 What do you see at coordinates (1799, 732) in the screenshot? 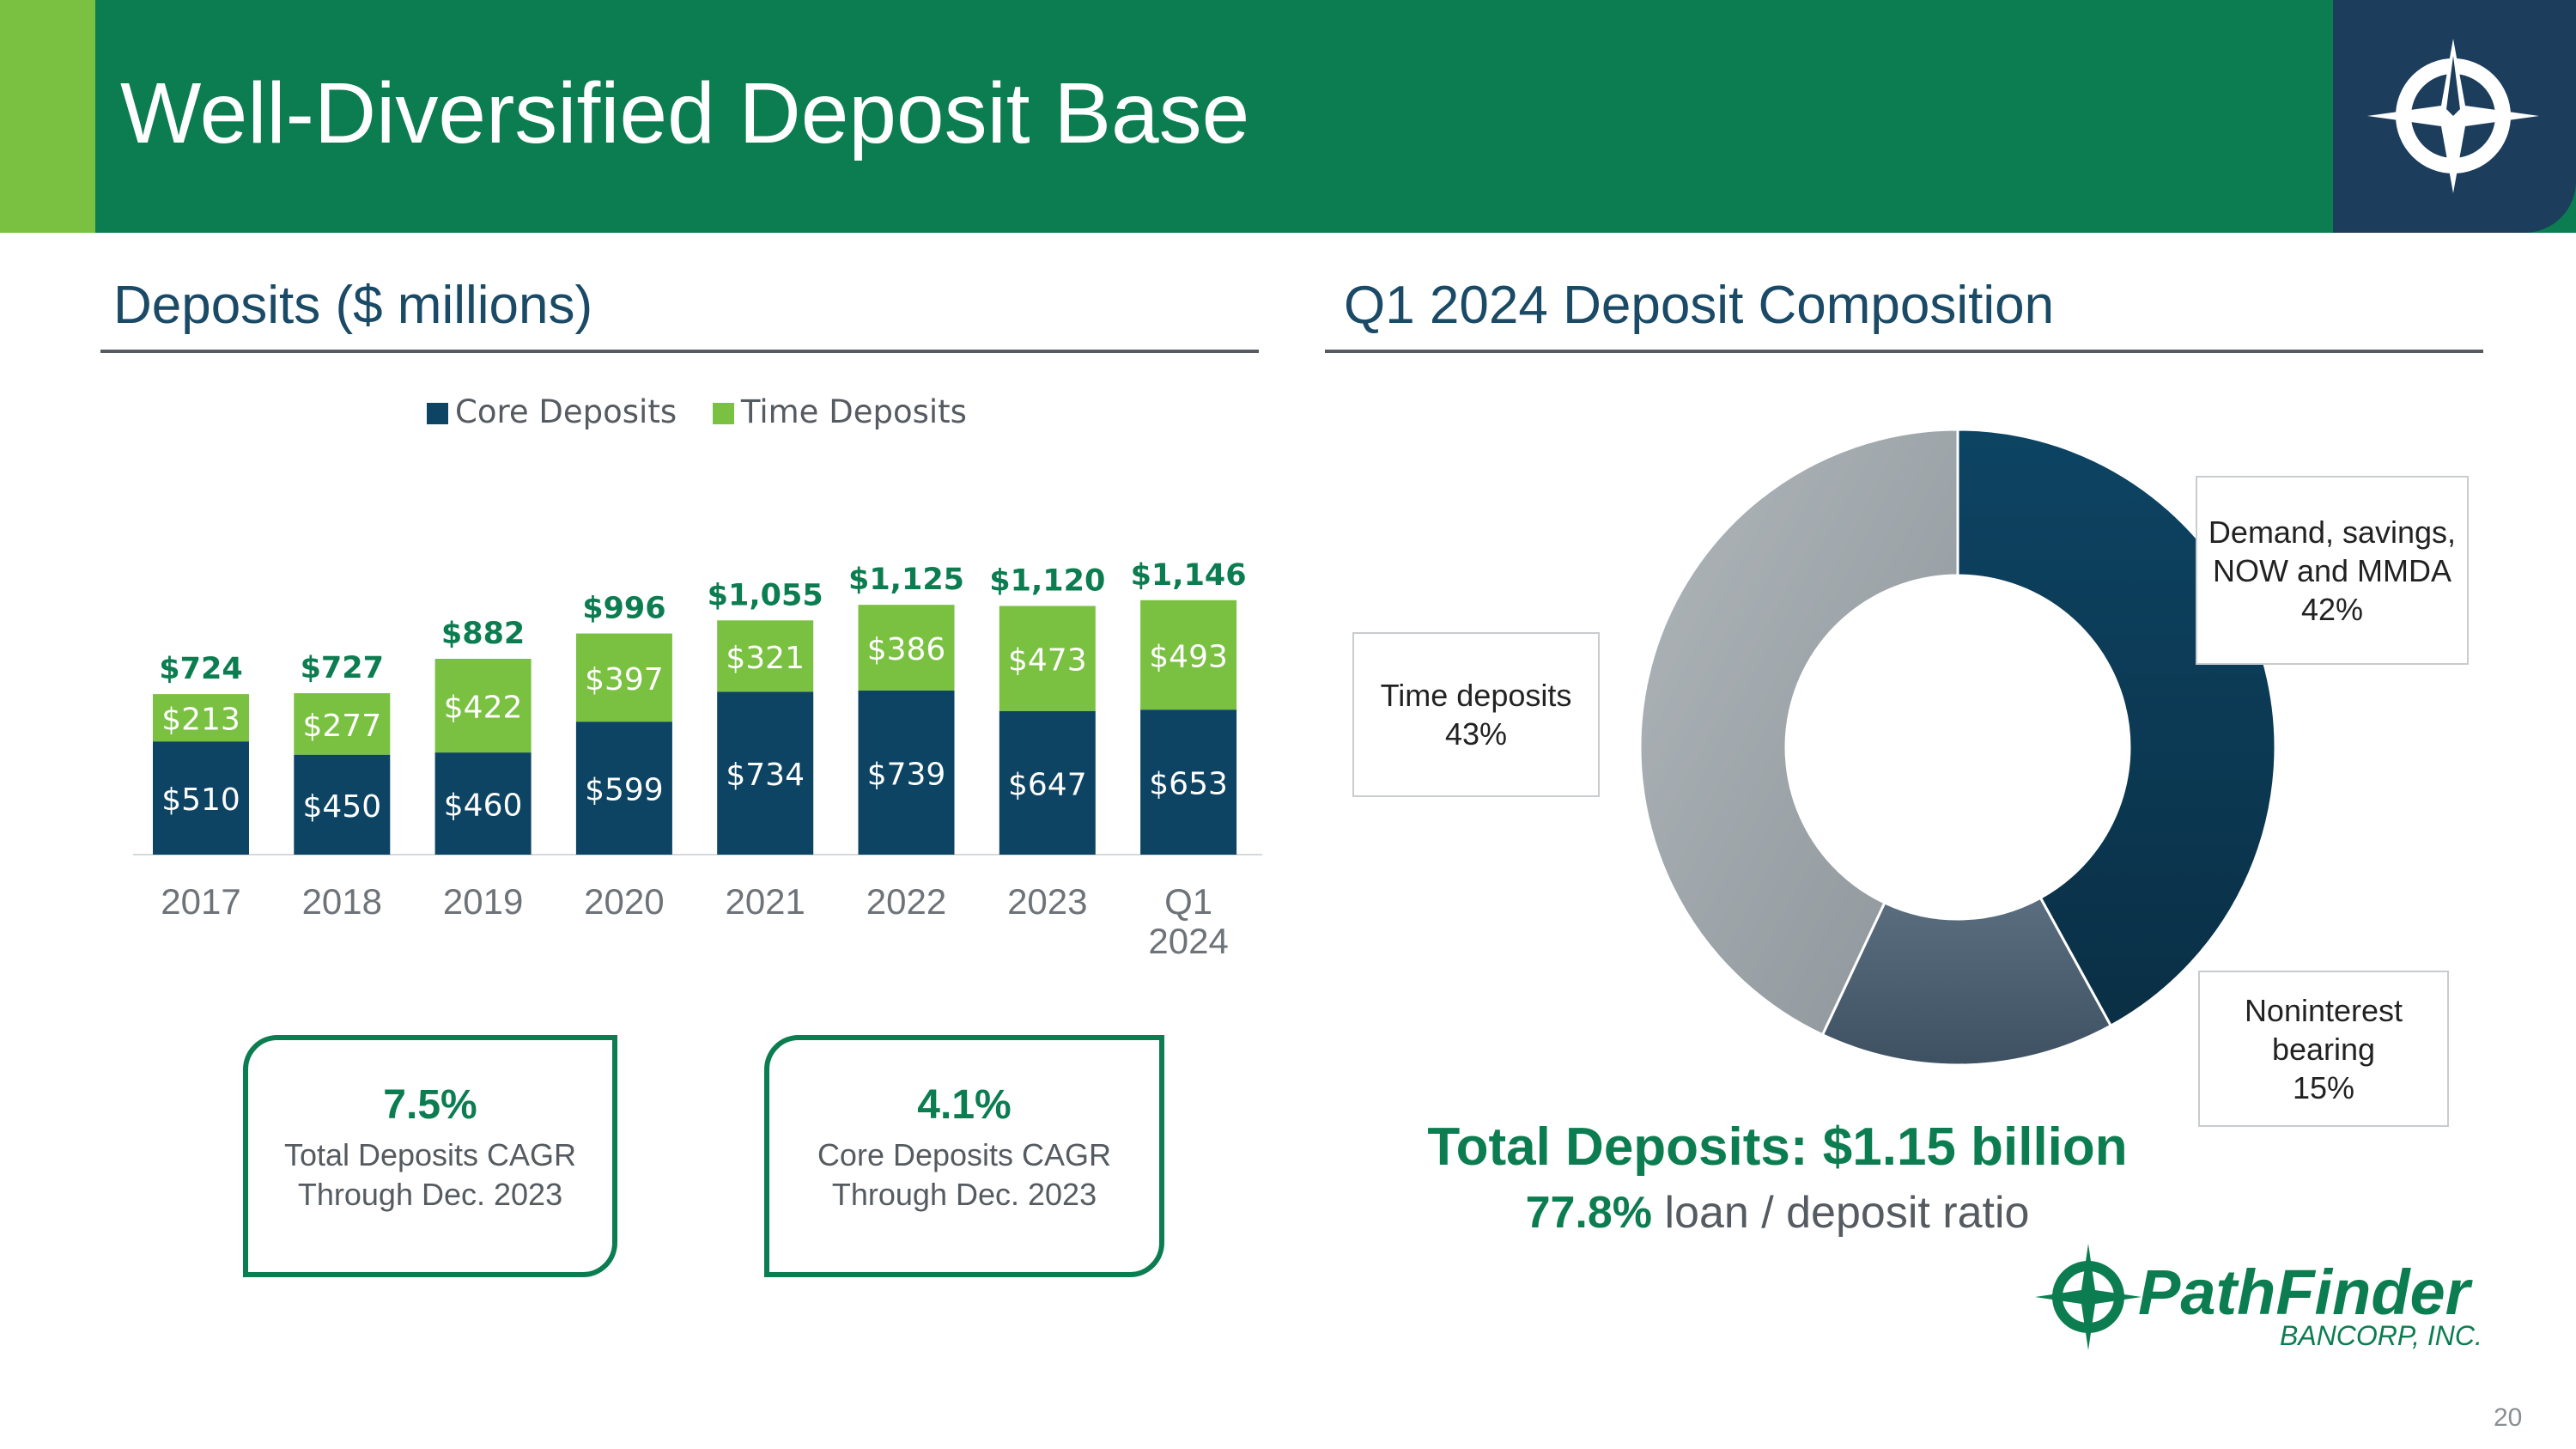
I see `donut-slice-time` at bounding box center [1799, 732].